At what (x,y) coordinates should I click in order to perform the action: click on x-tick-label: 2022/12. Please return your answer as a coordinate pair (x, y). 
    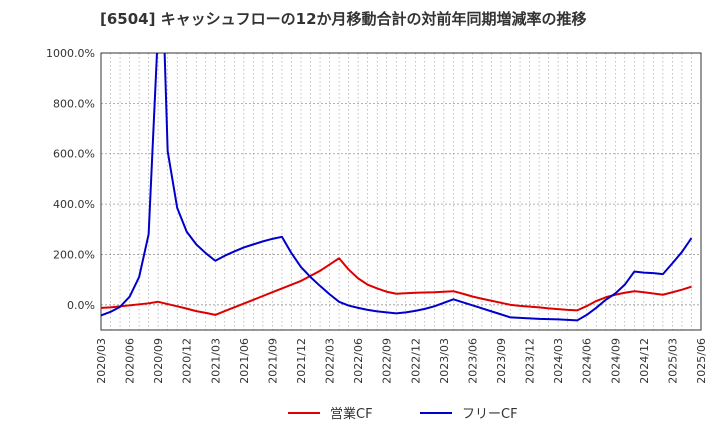
    Looking at the image, I should click on (415, 361).